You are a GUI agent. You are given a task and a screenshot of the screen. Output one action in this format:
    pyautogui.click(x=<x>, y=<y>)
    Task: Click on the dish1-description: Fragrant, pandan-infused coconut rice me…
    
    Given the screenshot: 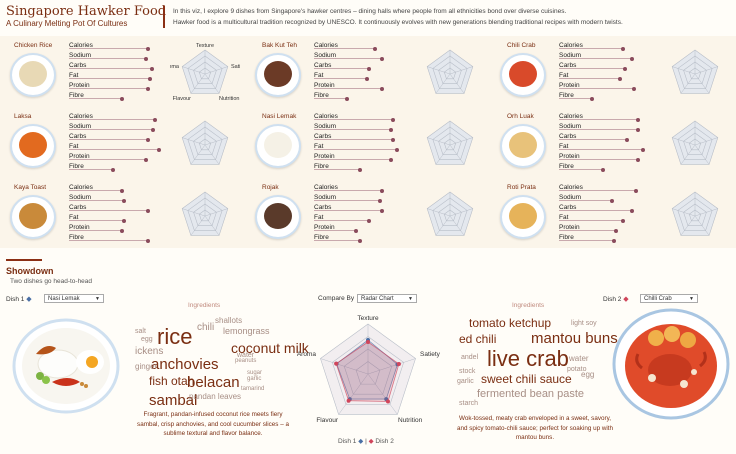 What is the action you would take?
    pyautogui.click(x=213, y=424)
    